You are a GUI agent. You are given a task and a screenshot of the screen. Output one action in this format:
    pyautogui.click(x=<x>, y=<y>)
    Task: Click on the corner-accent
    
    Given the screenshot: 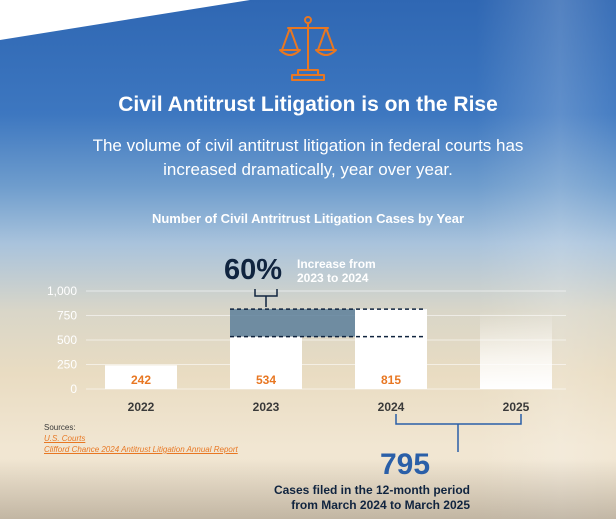 What is the action you would take?
    pyautogui.click(x=125, y=20)
    